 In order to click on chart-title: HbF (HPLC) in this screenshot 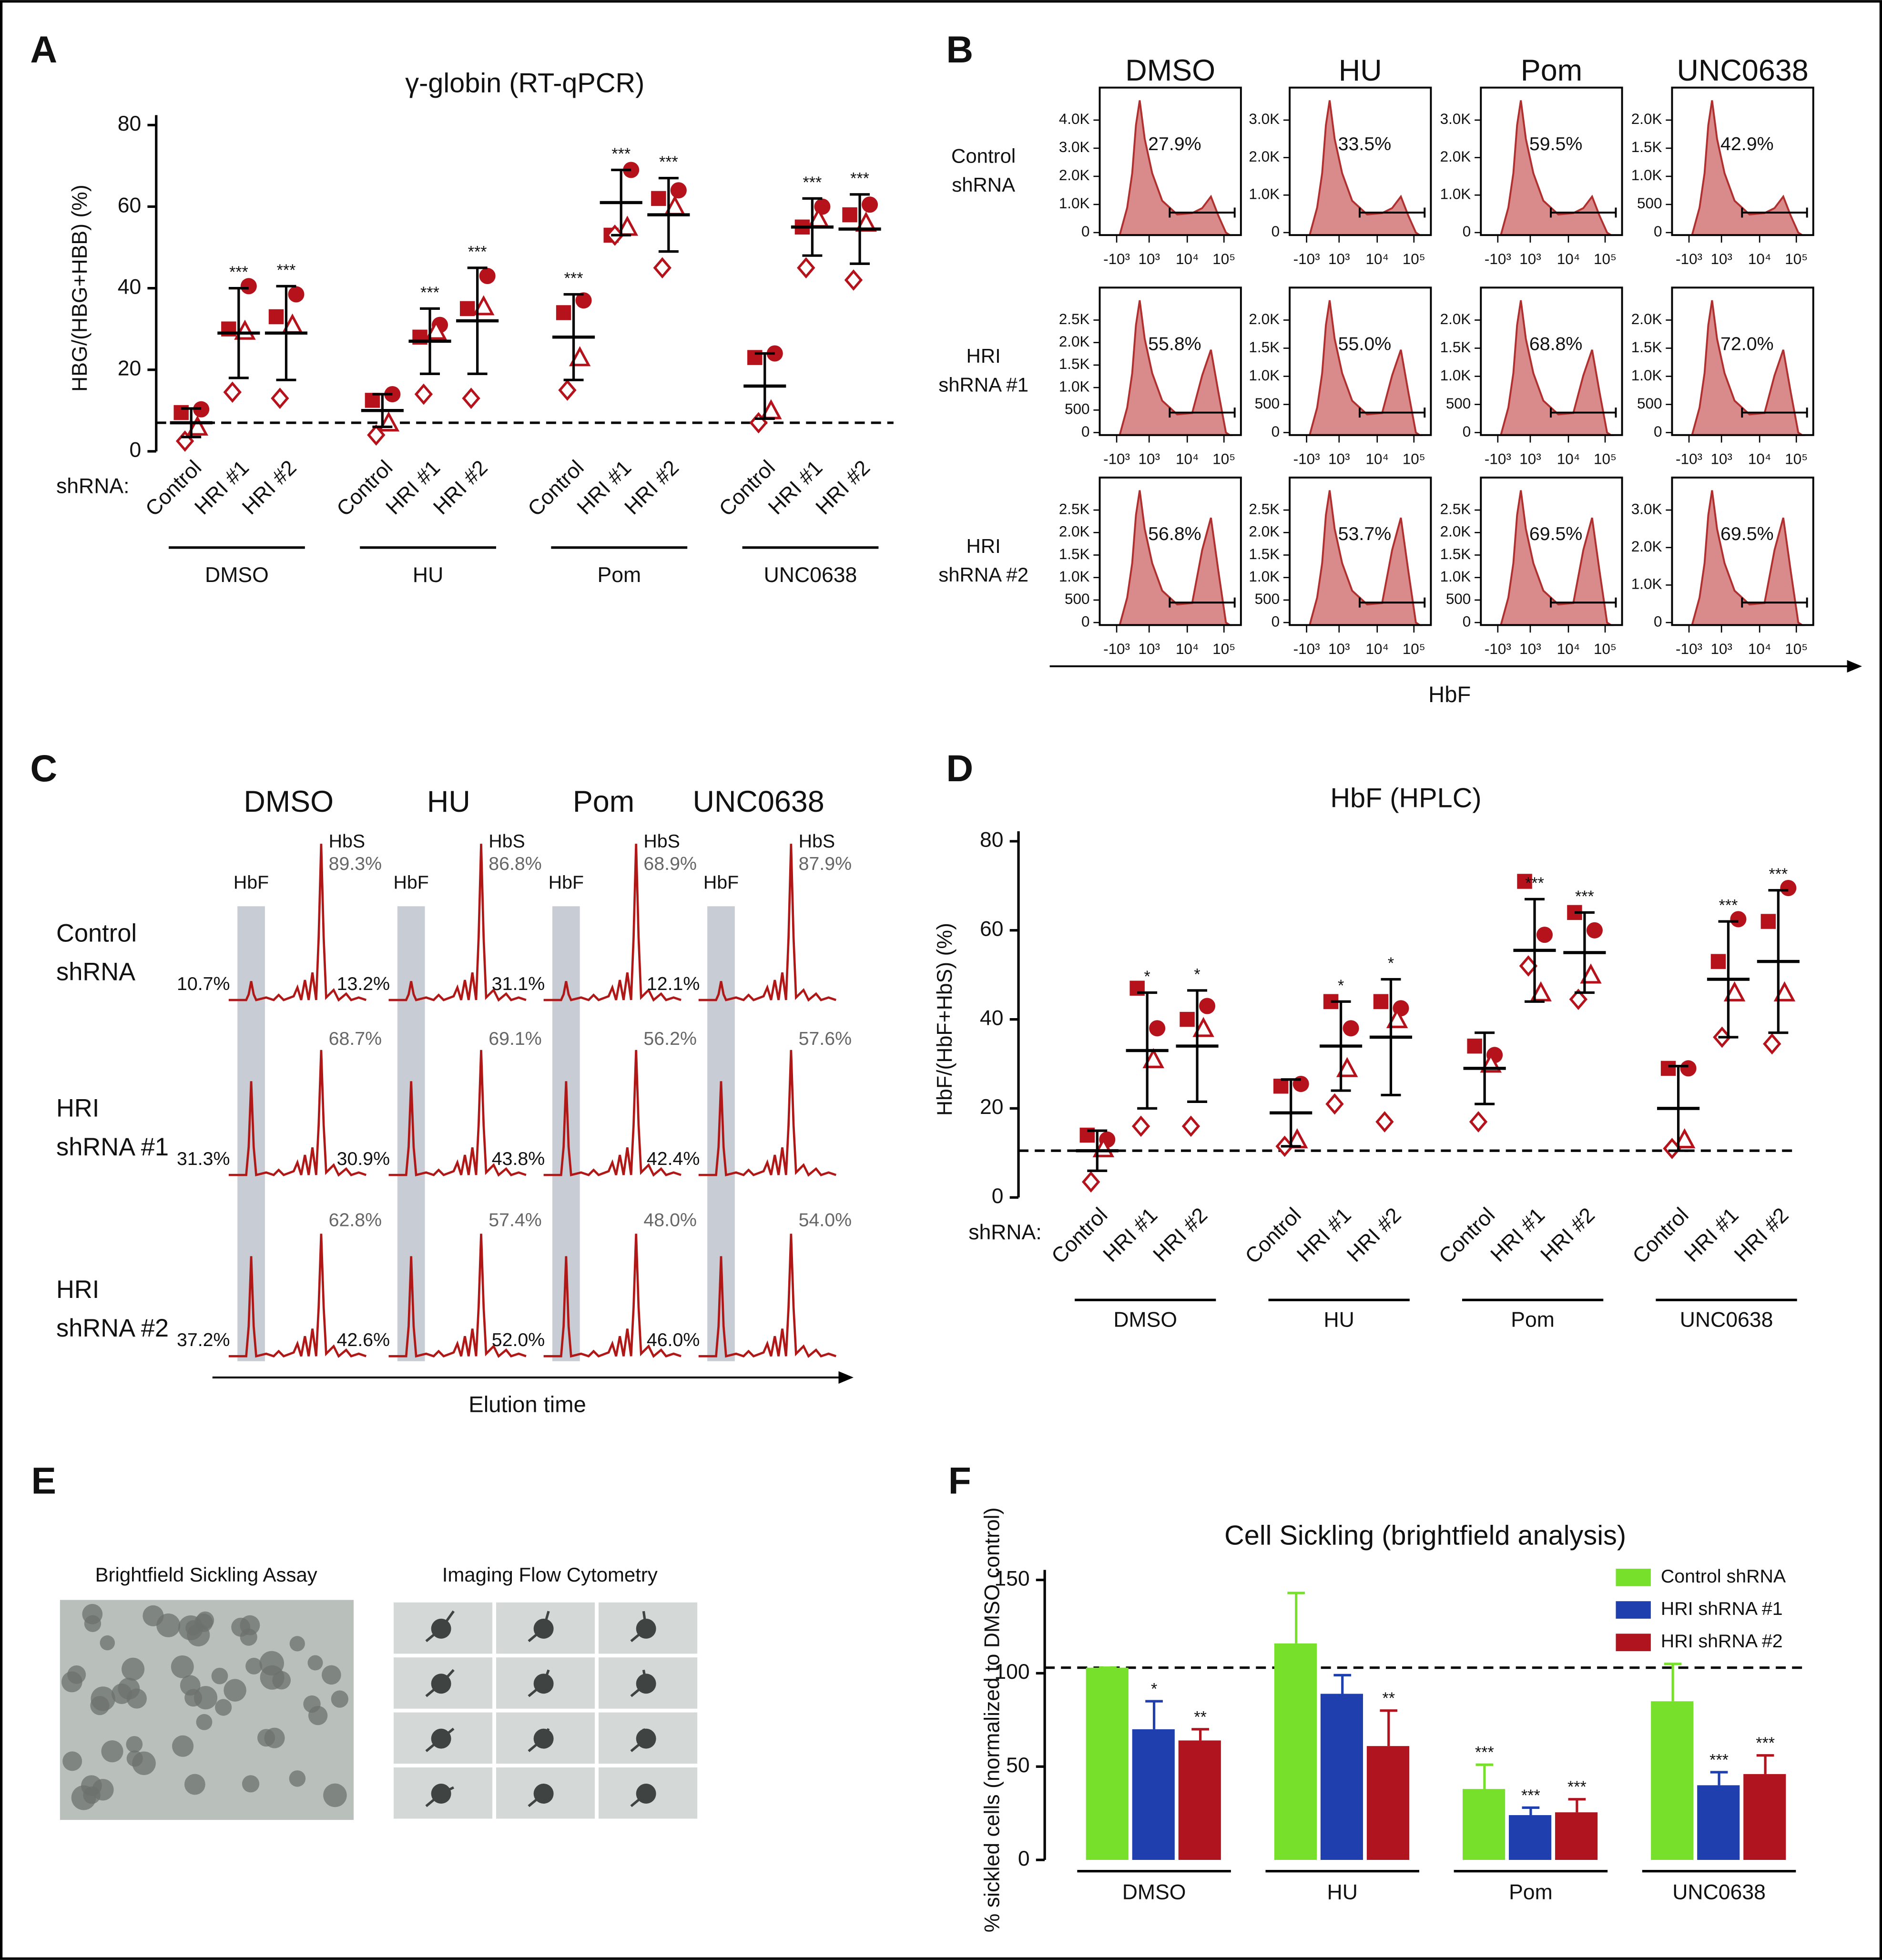, I will do `click(1405, 798)`.